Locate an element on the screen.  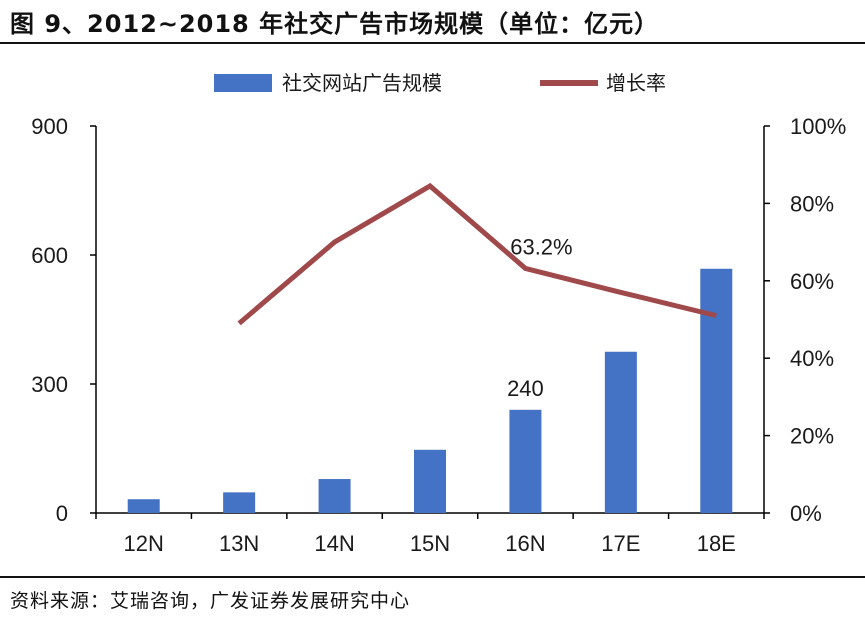
data-label: 240 is located at coordinates (525, 388).